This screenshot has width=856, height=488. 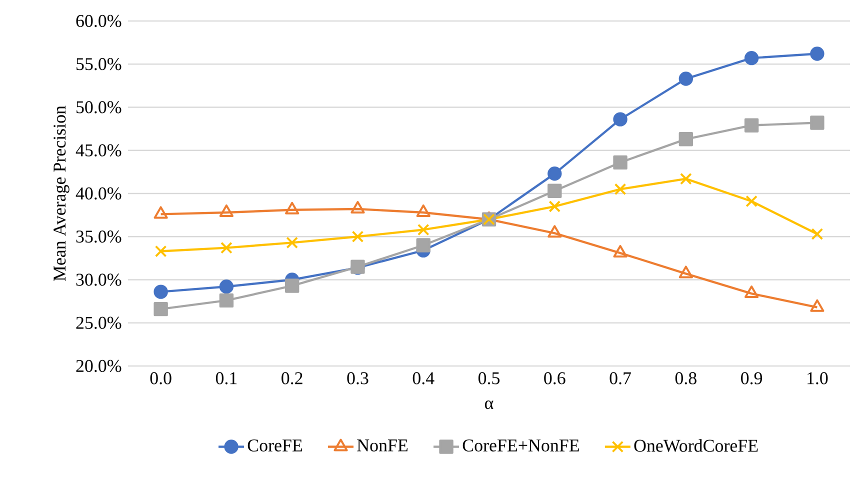 What do you see at coordinates (423, 378) in the screenshot?
I see `x-tick-label: 0.4` at bounding box center [423, 378].